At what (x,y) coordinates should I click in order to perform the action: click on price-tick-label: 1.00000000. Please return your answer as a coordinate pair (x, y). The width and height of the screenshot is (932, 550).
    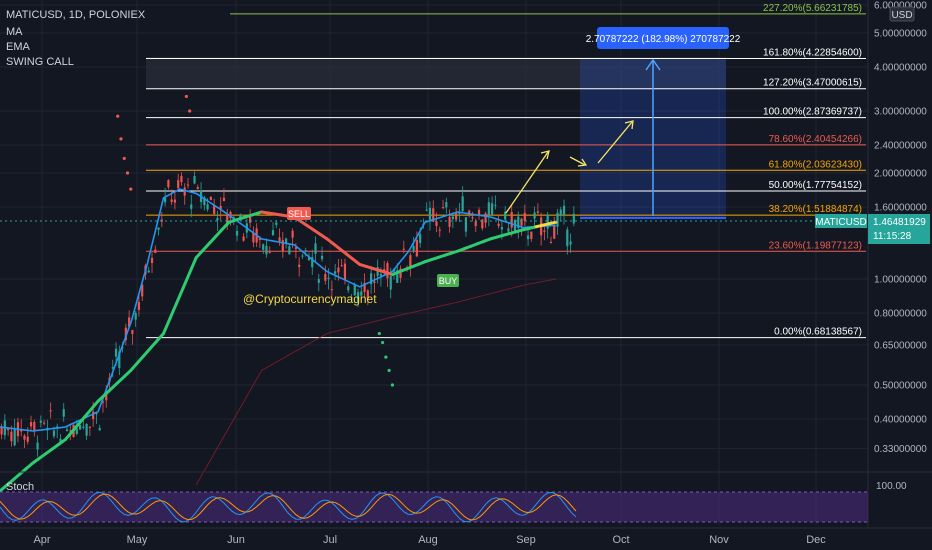
    Looking at the image, I should click on (900, 280).